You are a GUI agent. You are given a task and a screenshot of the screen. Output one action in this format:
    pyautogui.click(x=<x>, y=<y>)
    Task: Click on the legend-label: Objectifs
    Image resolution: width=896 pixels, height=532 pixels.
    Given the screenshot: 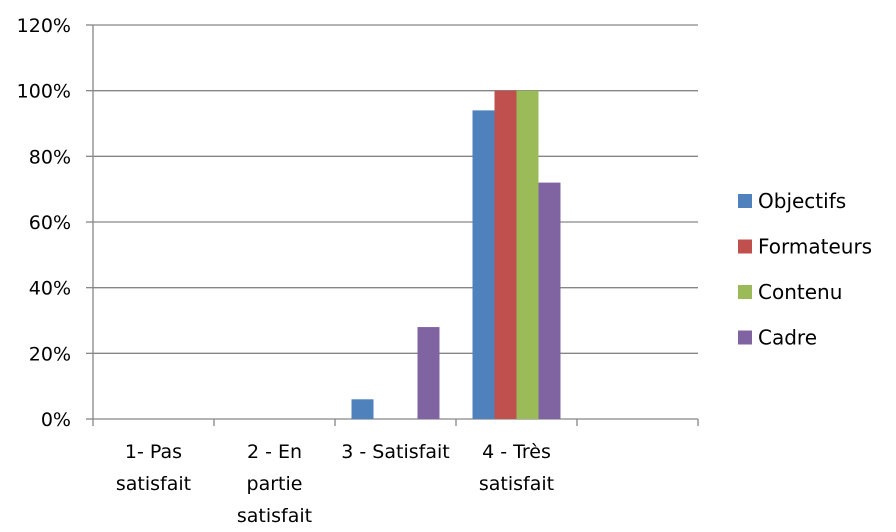 What is the action you would take?
    pyautogui.click(x=802, y=201)
    